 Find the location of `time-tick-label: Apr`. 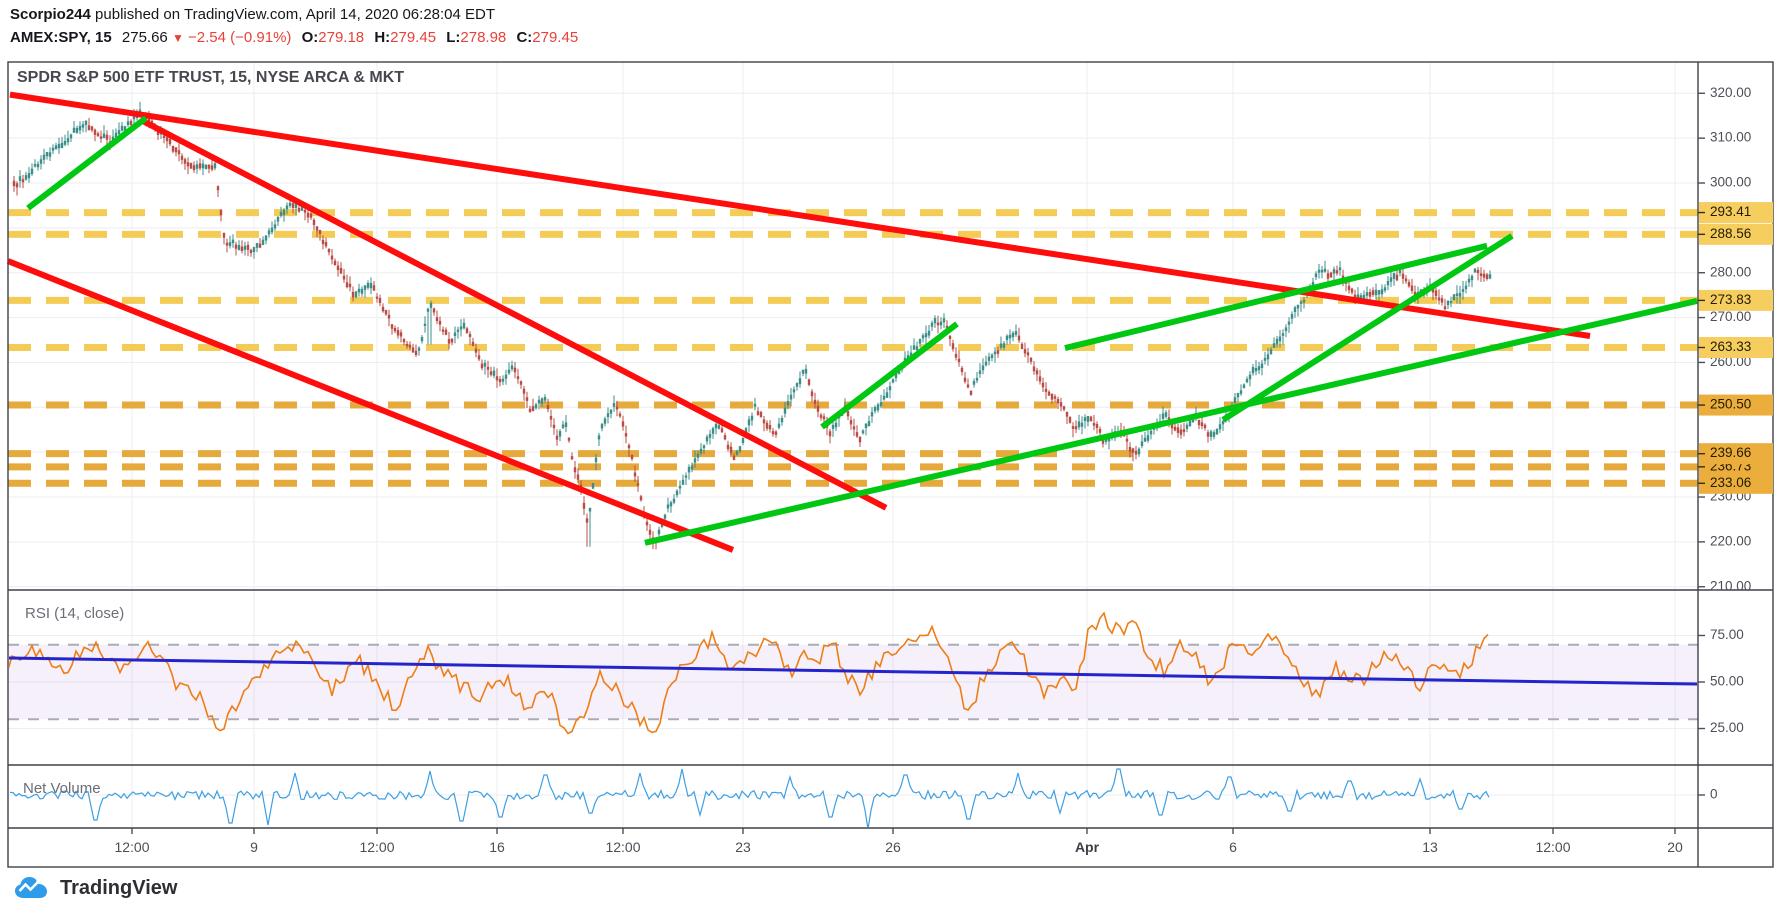

time-tick-label: Apr is located at coordinates (1087, 847).